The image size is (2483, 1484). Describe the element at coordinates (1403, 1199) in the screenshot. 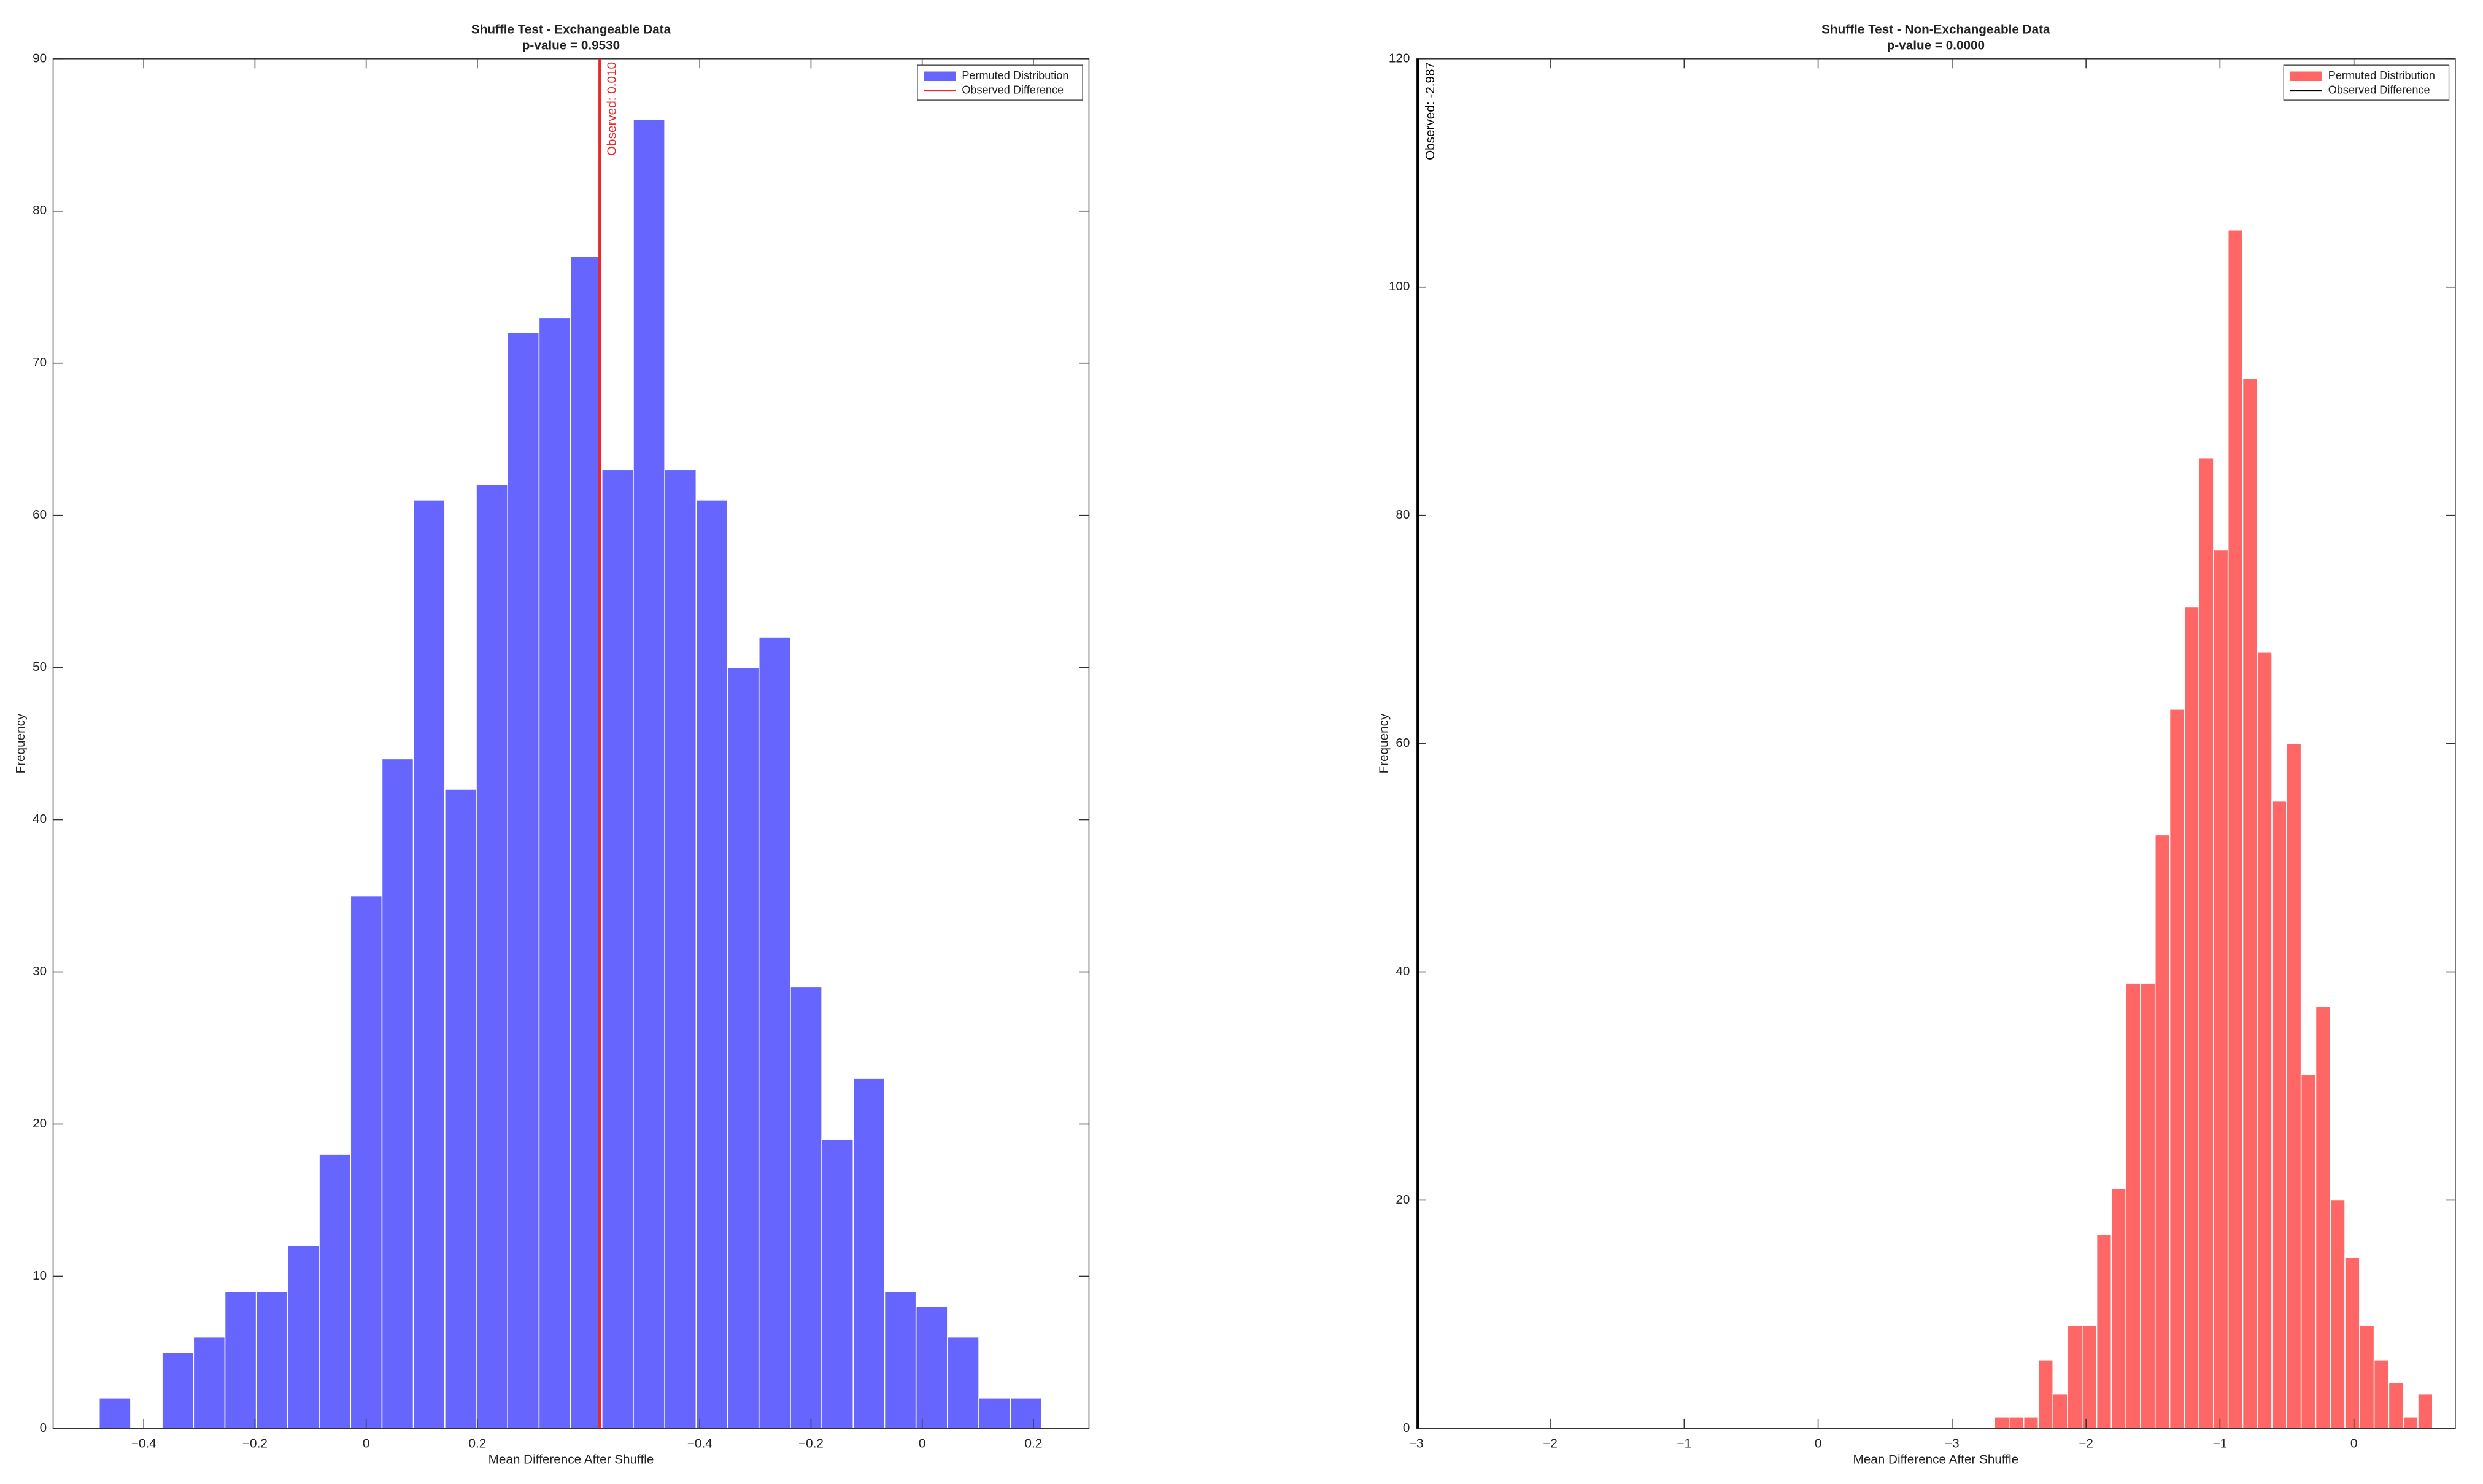

I see `y-tick-label: 20` at that location.